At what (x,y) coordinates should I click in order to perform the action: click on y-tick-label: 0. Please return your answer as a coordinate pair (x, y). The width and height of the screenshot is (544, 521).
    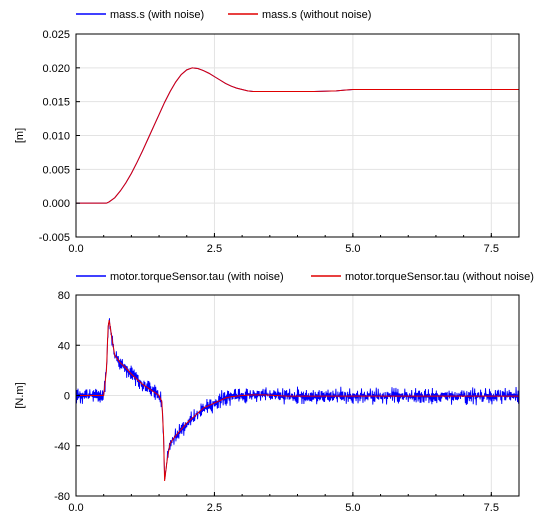
    Looking at the image, I should click on (67, 397).